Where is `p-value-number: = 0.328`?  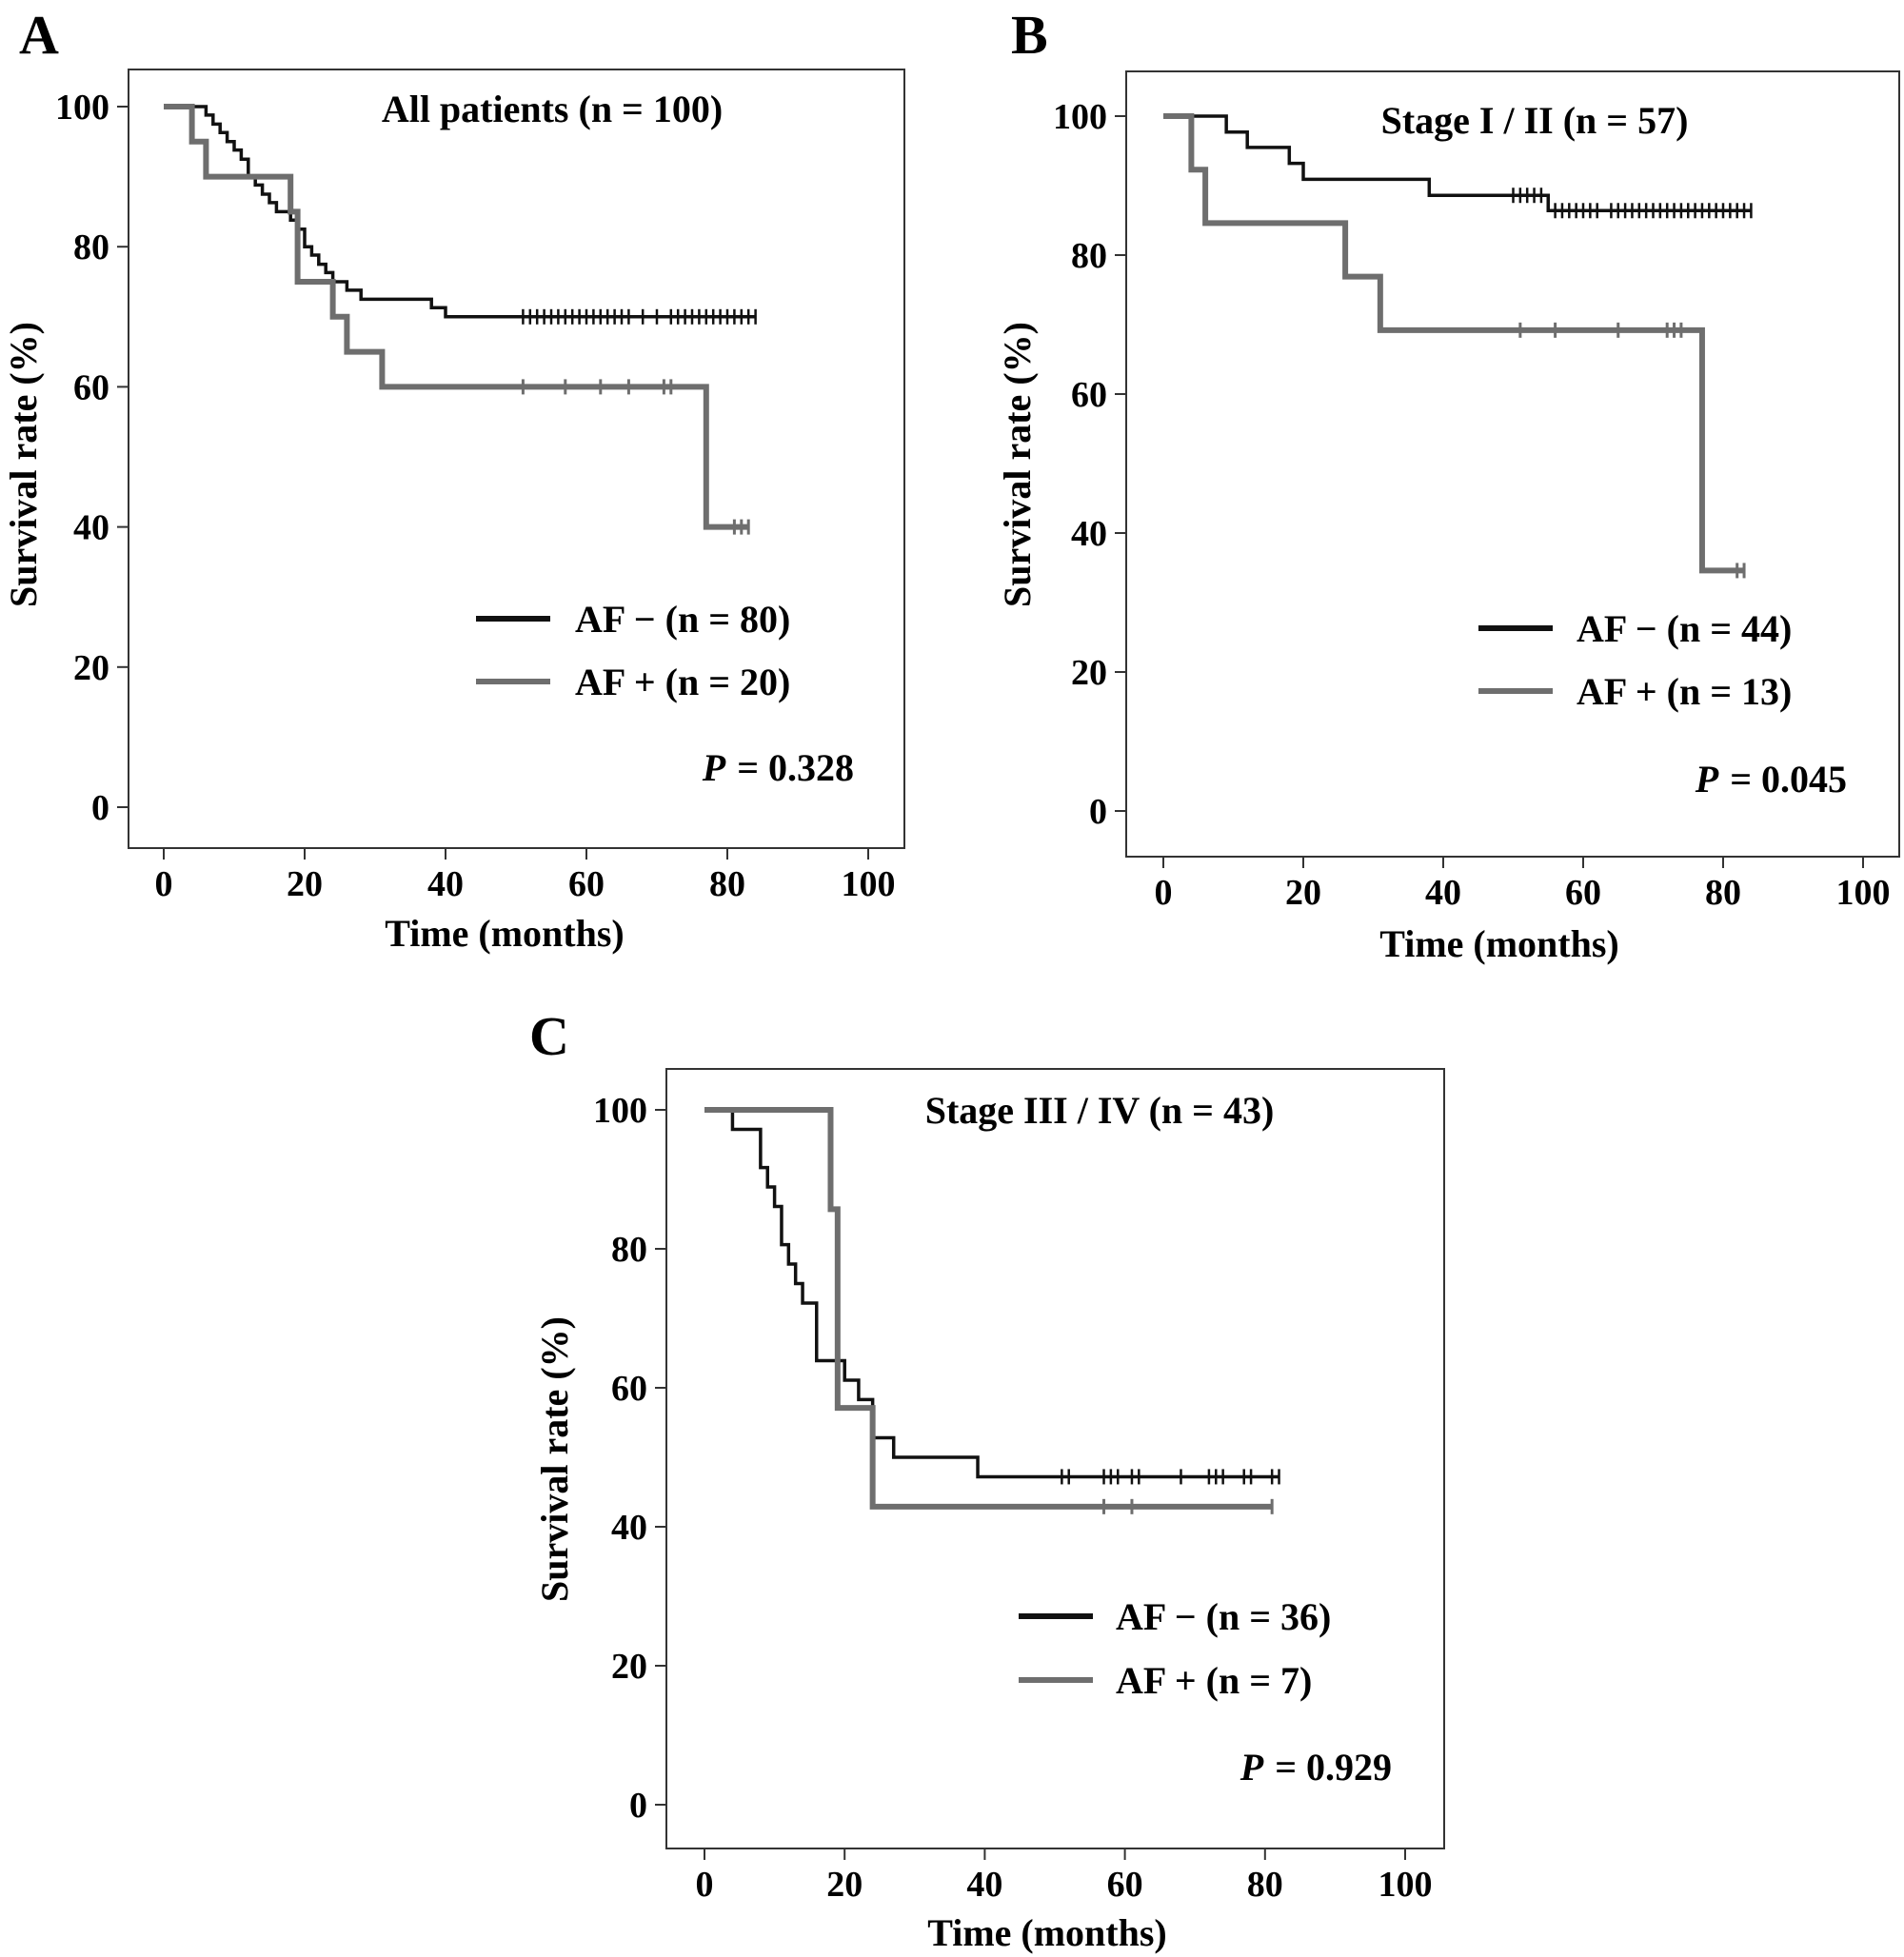
p-value-number: = 0.328 is located at coordinates (795, 767).